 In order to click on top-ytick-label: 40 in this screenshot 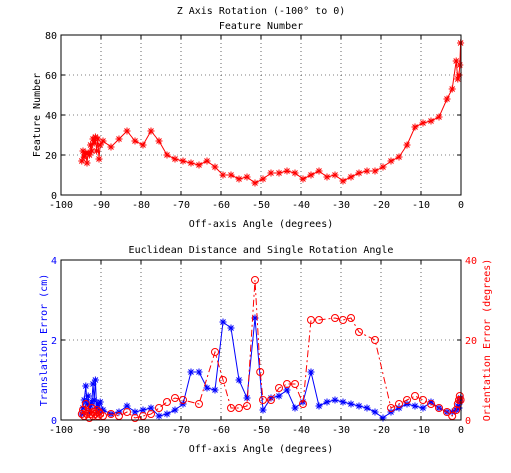, I will do `click(51, 116)`.